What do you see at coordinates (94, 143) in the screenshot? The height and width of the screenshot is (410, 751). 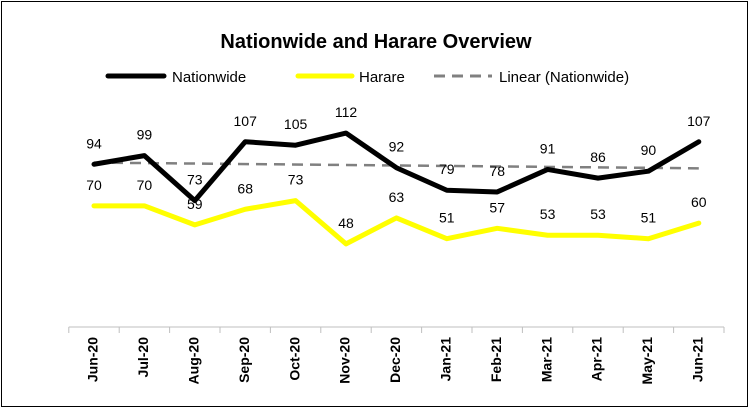 I see `data-label-nationwide: 94` at bounding box center [94, 143].